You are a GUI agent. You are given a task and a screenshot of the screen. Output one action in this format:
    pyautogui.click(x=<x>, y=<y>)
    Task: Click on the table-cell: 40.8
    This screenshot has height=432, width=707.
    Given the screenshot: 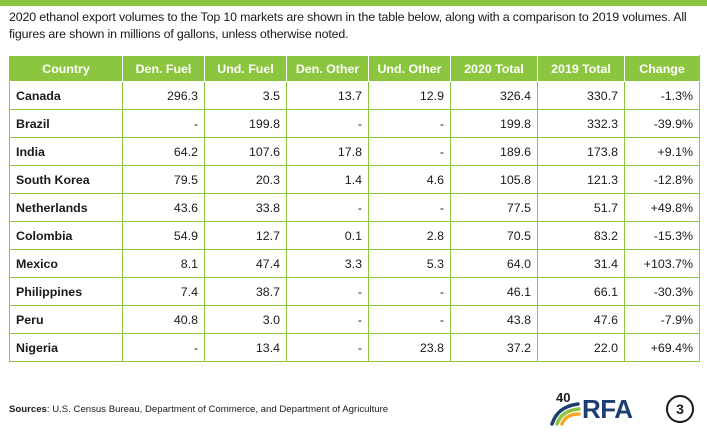 What is the action you would take?
    pyautogui.click(x=163, y=319)
    